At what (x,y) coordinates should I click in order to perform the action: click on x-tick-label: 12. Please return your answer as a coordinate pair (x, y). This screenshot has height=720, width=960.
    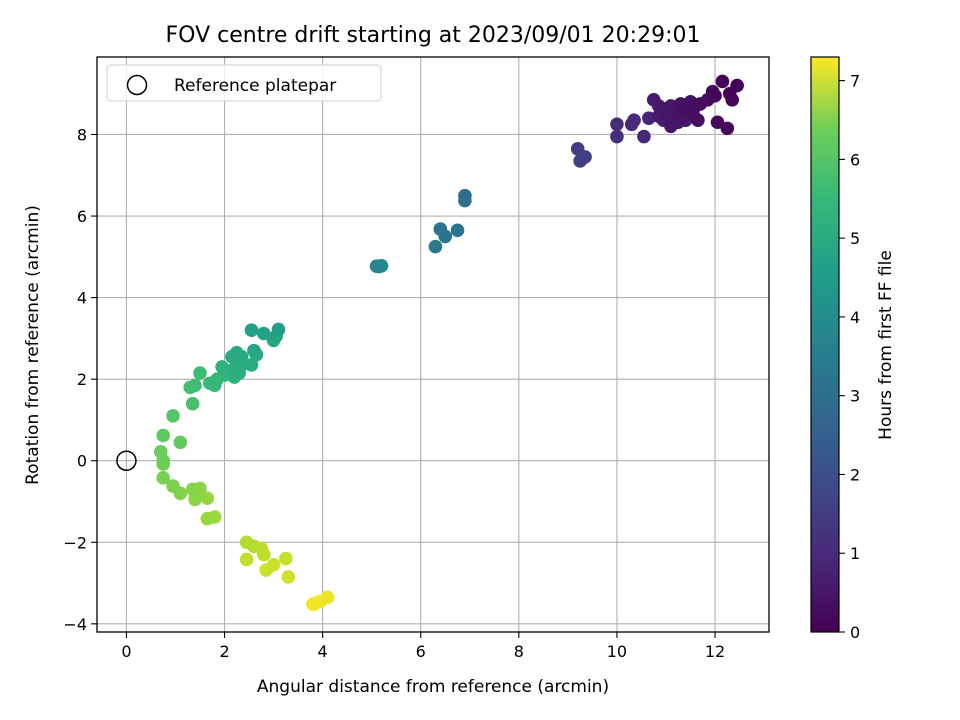
    Looking at the image, I should click on (715, 651).